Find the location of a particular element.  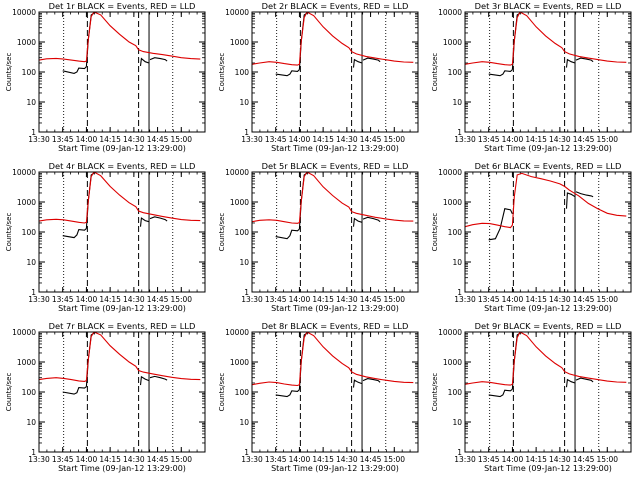

panel-title: Det 4r BLACK = Events, RED = LLD is located at coordinates (122, 166).